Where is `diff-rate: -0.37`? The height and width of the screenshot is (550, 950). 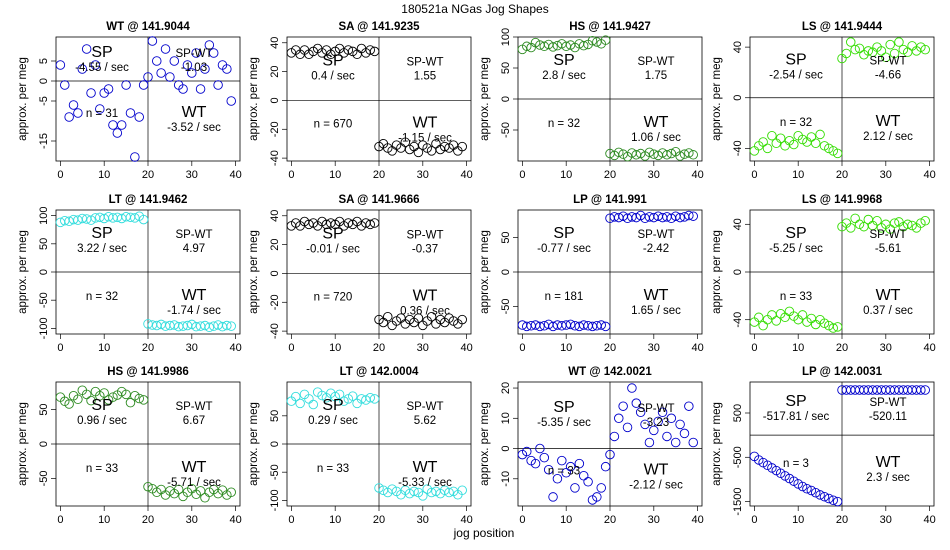
diff-rate: -0.37 is located at coordinates (425, 250).